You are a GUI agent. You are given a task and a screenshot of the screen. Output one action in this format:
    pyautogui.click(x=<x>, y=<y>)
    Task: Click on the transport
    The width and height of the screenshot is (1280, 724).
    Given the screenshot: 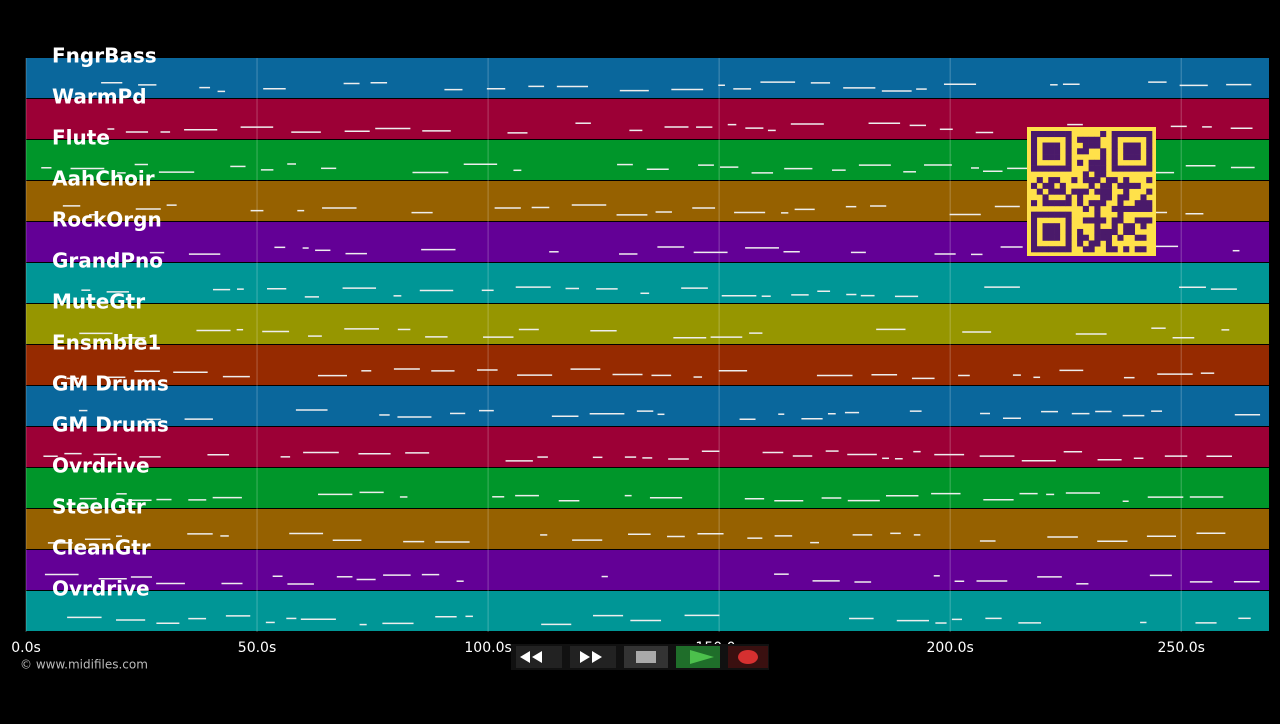 What is the action you would take?
    pyautogui.click(x=640, y=657)
    